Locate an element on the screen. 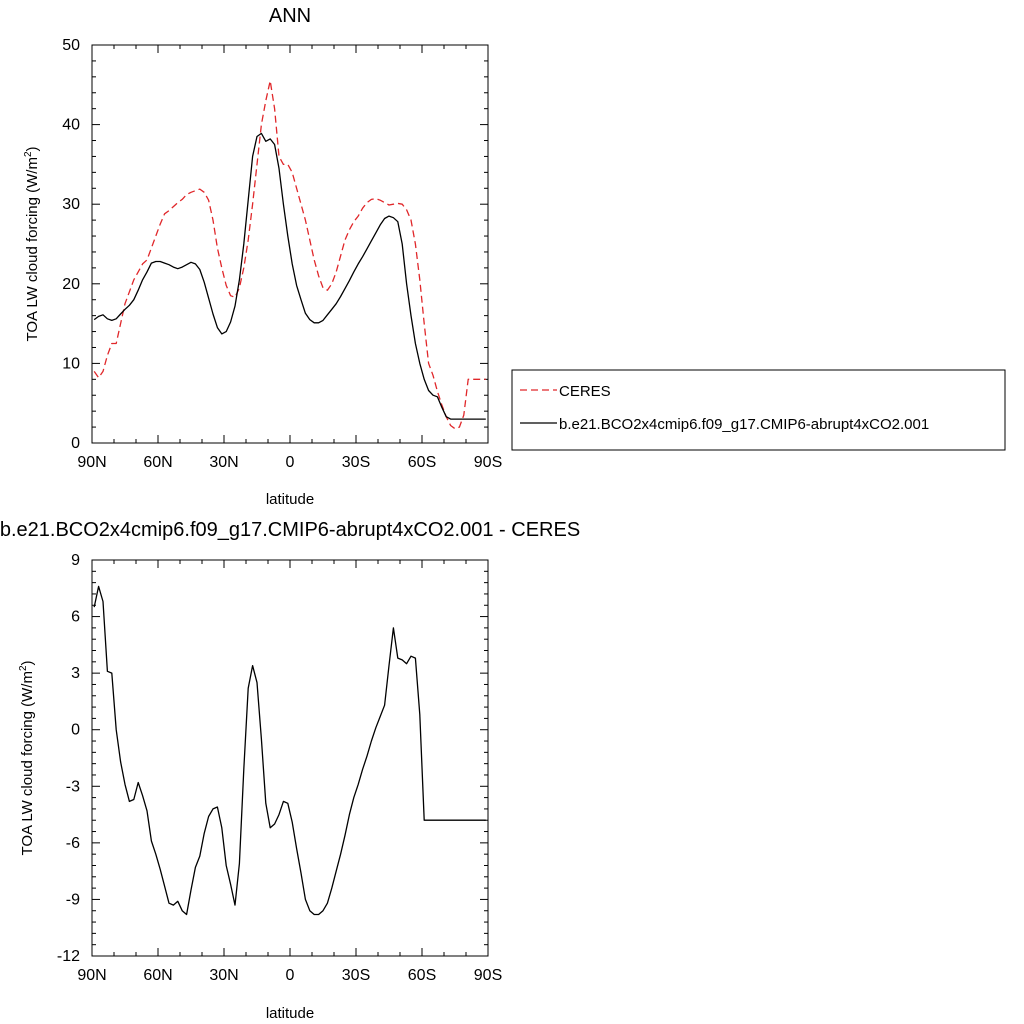  x-axis-label: latitude is located at coordinates (290, 499).